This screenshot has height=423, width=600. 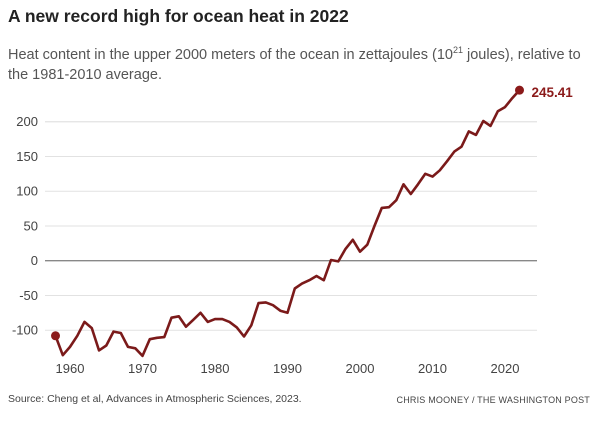 I want to click on y-tick-label: -100, so click(x=25, y=330).